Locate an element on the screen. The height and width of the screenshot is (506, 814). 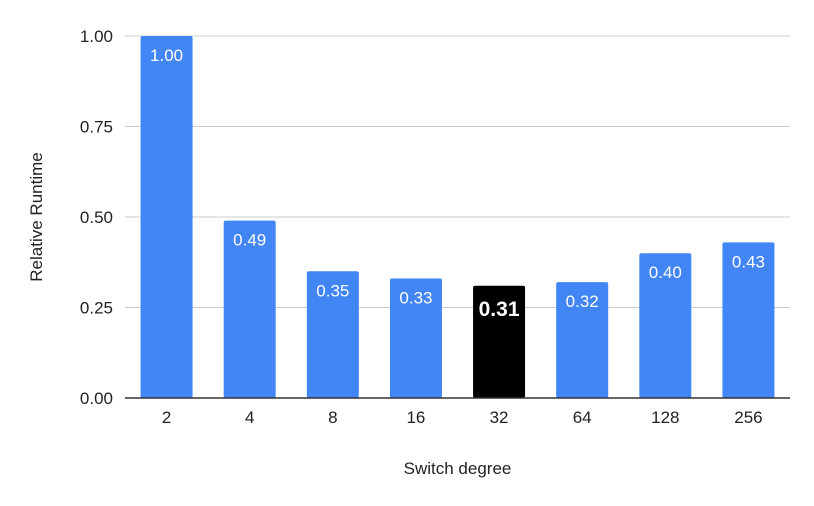
data-label-32: 0.31 is located at coordinates (499, 309).